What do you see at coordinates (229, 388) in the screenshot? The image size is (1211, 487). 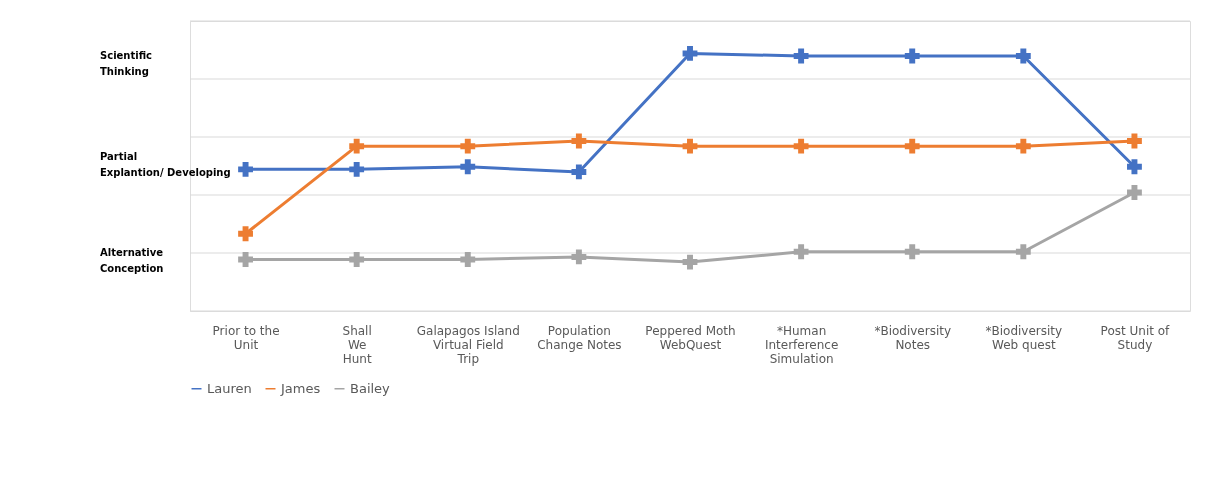 I see `legend-label: Lauren` at bounding box center [229, 388].